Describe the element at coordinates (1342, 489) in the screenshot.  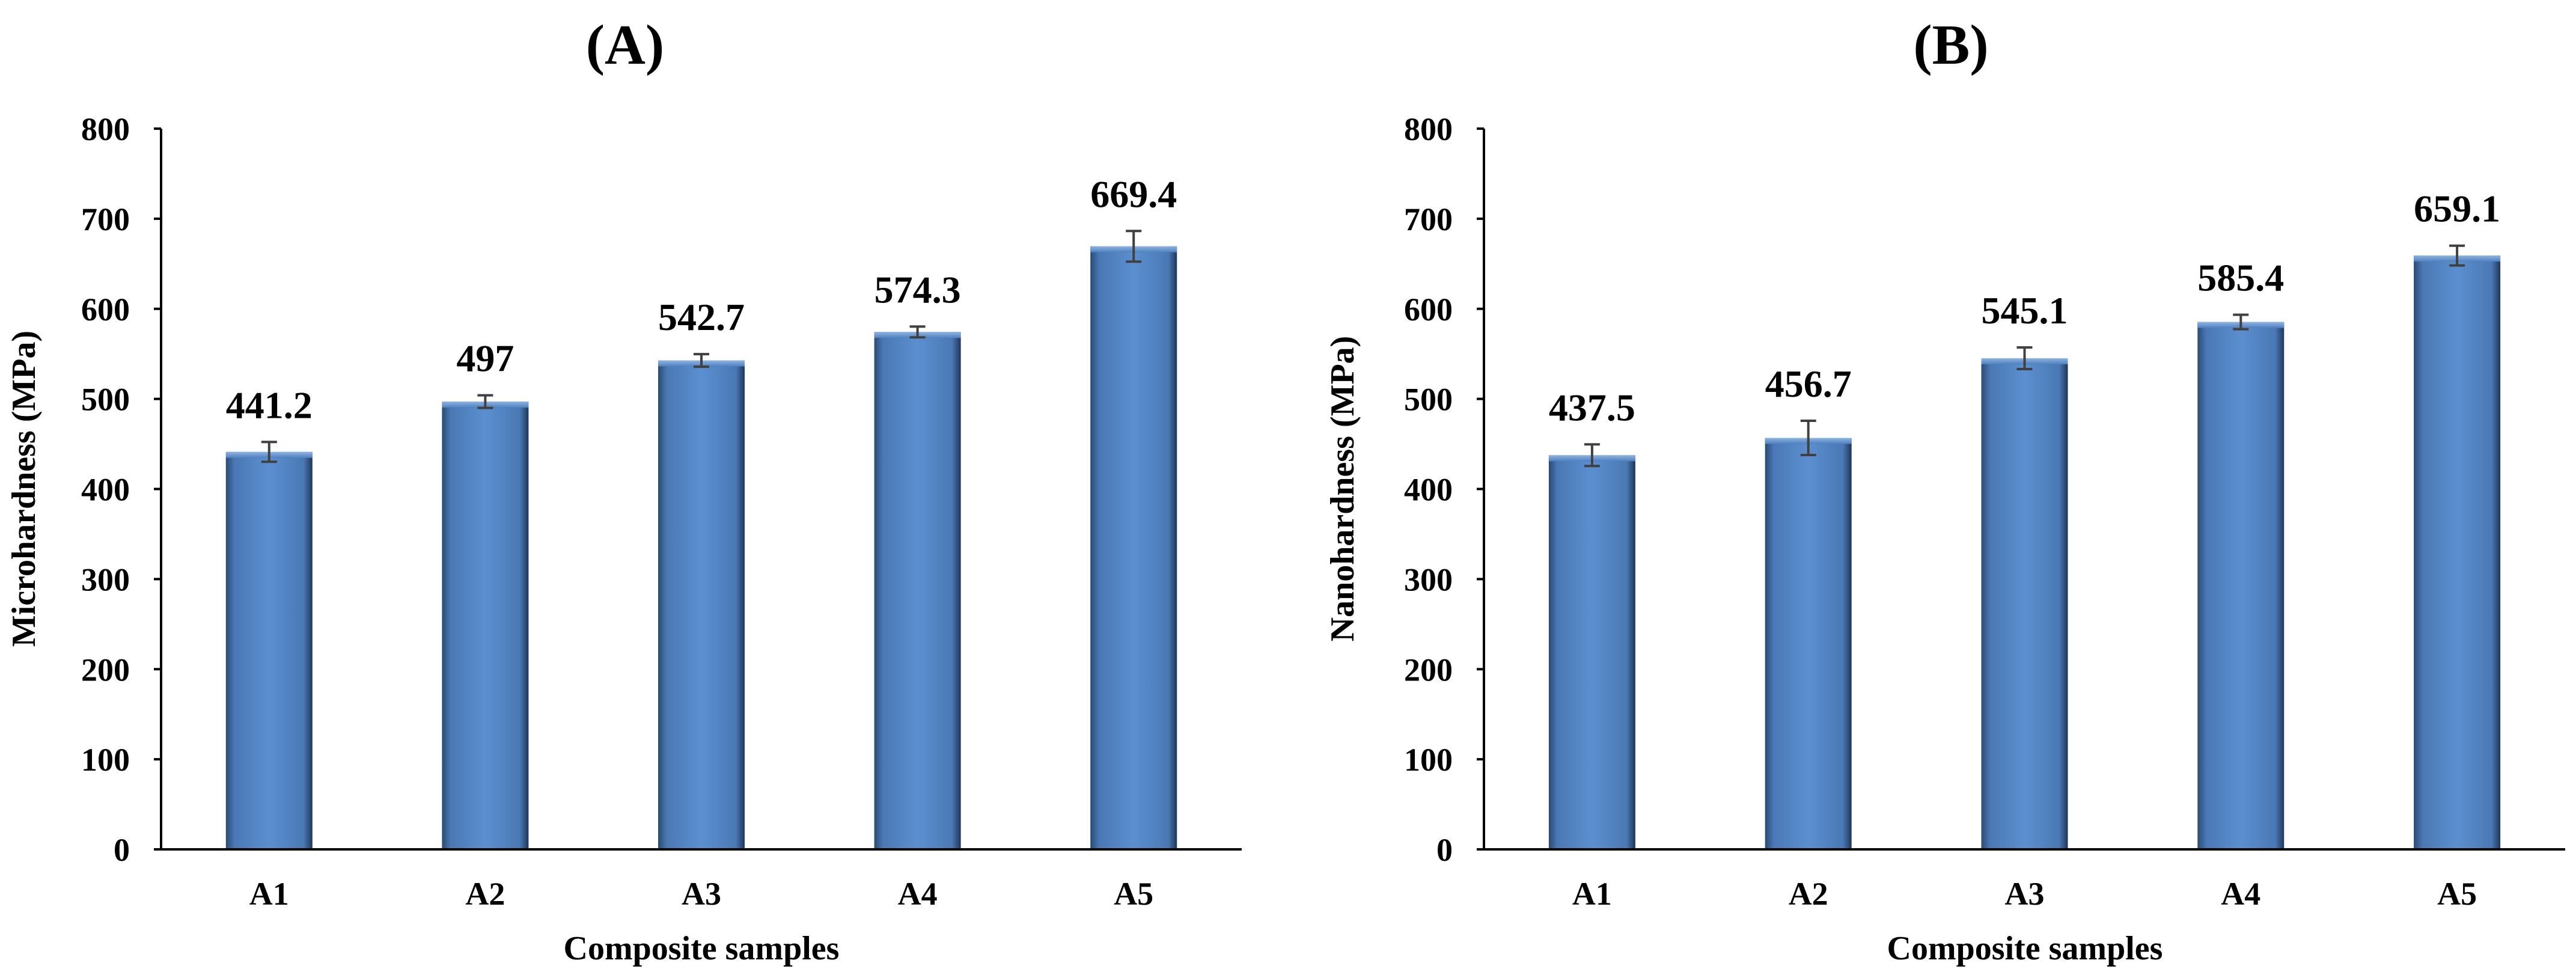
I see `y-axis-title-b: Nanohardness (MPa)` at that location.